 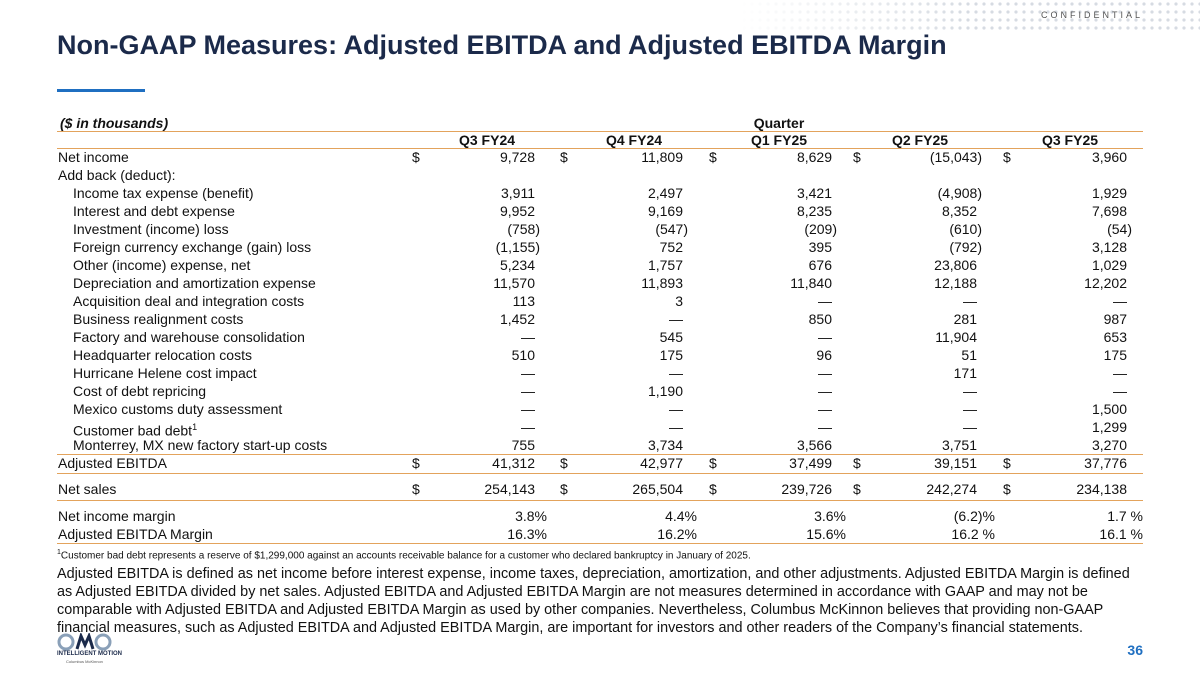 What do you see at coordinates (1105, 283) in the screenshot?
I see `cell-value: 12,202` at bounding box center [1105, 283].